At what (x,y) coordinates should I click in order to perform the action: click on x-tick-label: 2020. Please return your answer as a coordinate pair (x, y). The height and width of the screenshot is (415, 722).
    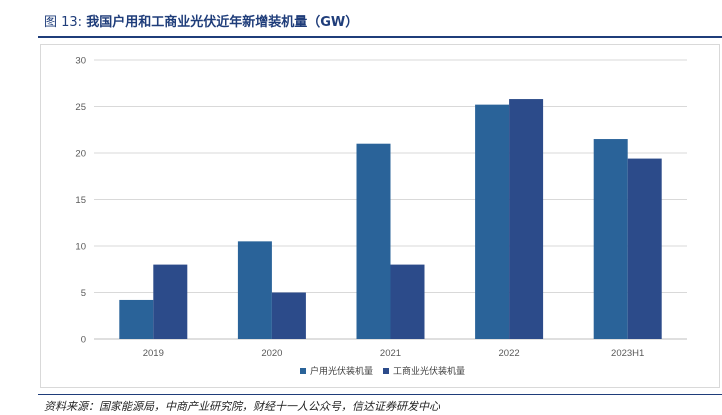
    Looking at the image, I should click on (271, 353).